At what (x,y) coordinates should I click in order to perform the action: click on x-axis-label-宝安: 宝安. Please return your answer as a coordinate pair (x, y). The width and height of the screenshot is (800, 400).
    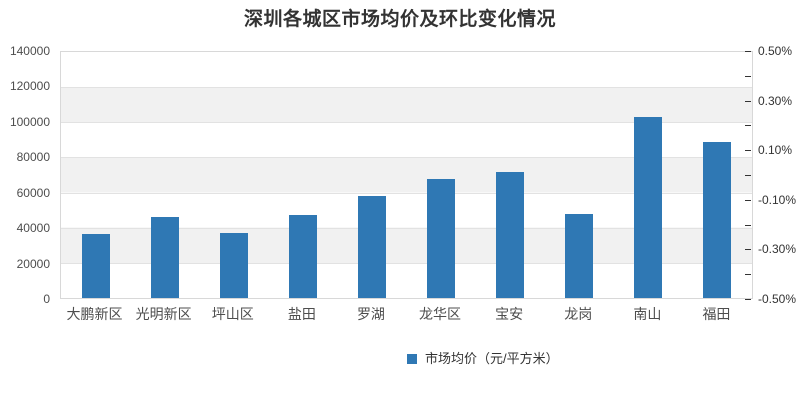
    Looking at the image, I should click on (509, 314).